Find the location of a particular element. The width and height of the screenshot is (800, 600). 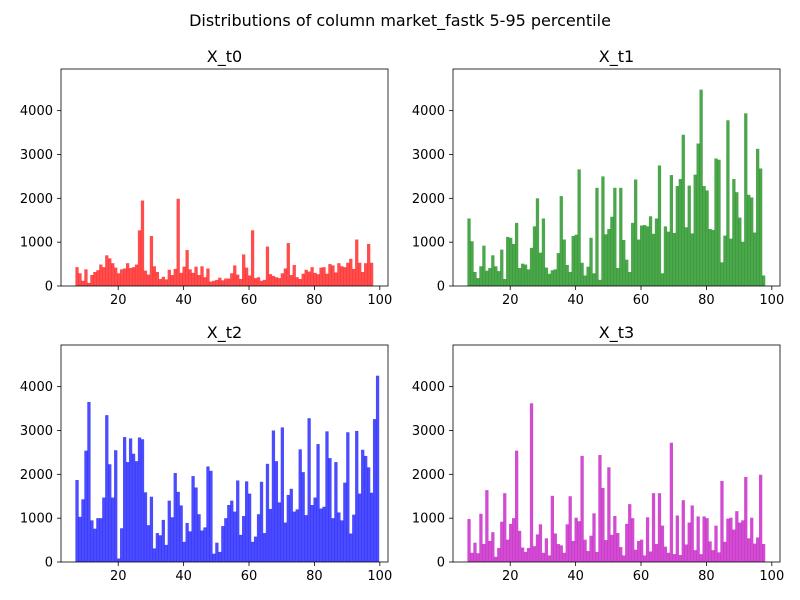

x-tick-label: 40 is located at coordinates (575, 576).